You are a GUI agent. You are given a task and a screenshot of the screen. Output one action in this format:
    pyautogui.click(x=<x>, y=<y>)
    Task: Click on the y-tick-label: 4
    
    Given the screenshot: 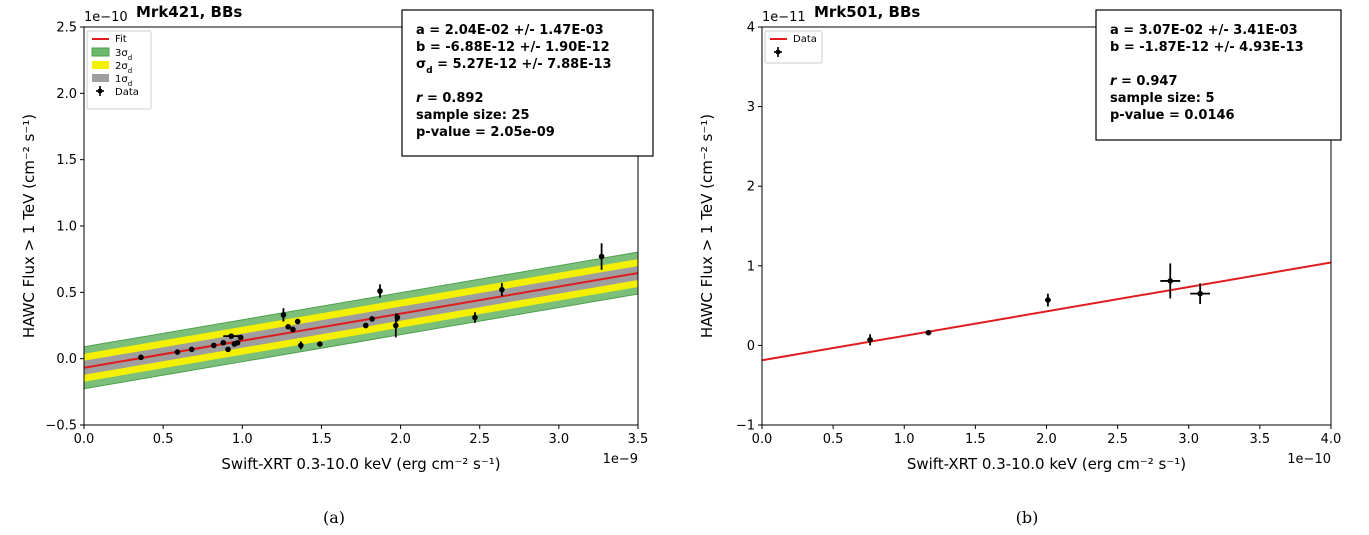 What is the action you would take?
    pyautogui.click(x=751, y=28)
    